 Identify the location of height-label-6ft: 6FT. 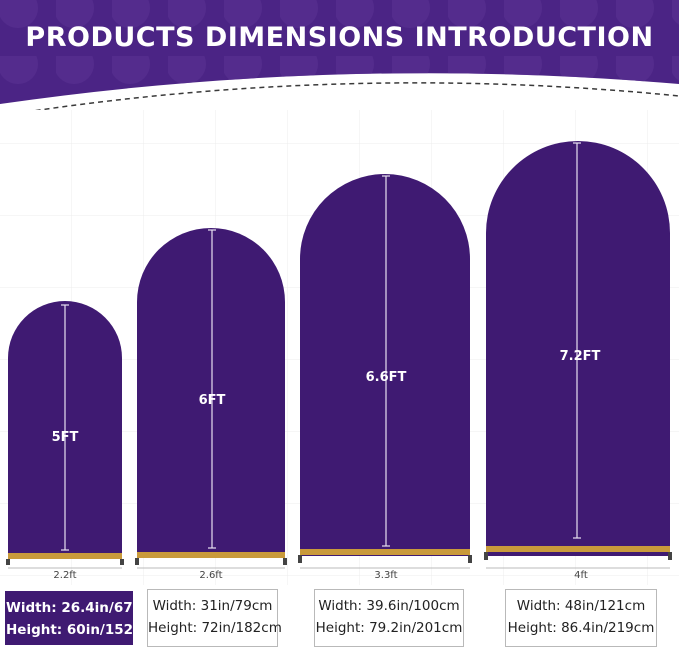
(212, 400).